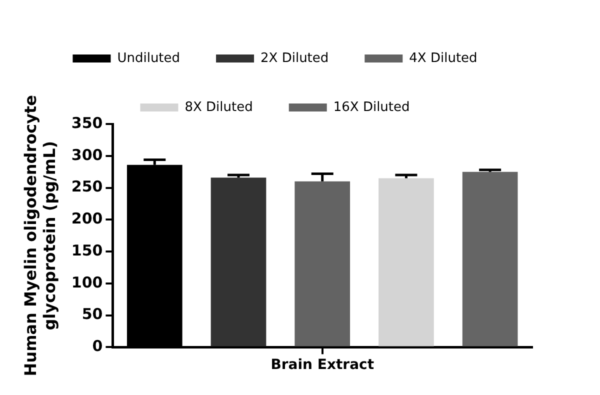 This screenshot has height=395, width=600. I want to click on y-tick-label: 200, so click(87, 219).